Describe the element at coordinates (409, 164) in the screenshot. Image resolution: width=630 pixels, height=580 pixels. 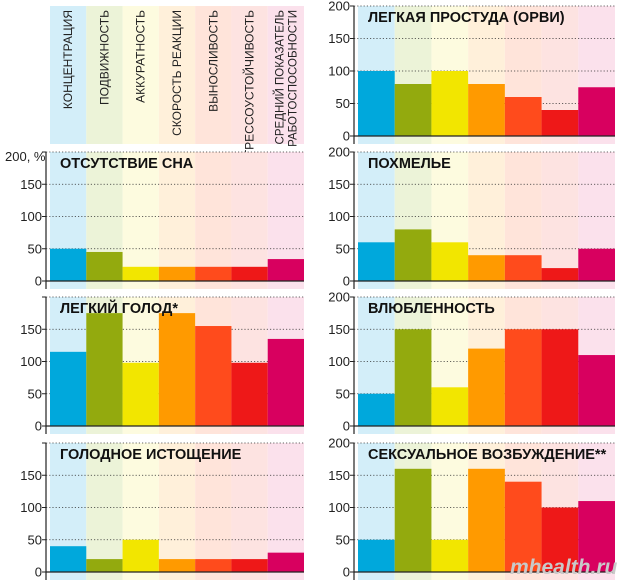
I see `panel-title: ПОХМЕЛЬЕ` at that location.